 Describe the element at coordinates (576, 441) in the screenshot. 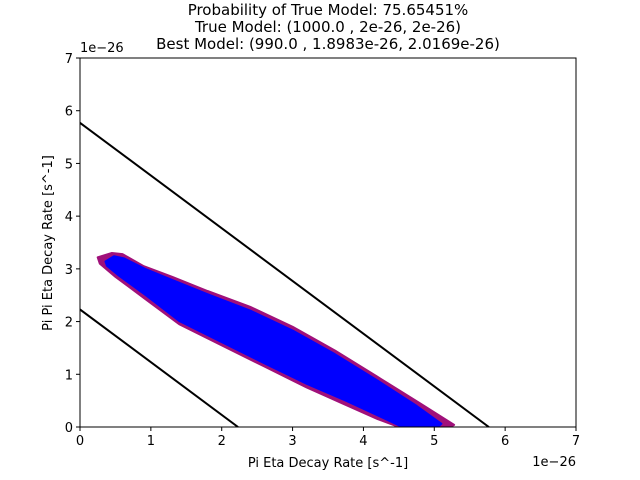

I see `x-tick-label: 7` at that location.